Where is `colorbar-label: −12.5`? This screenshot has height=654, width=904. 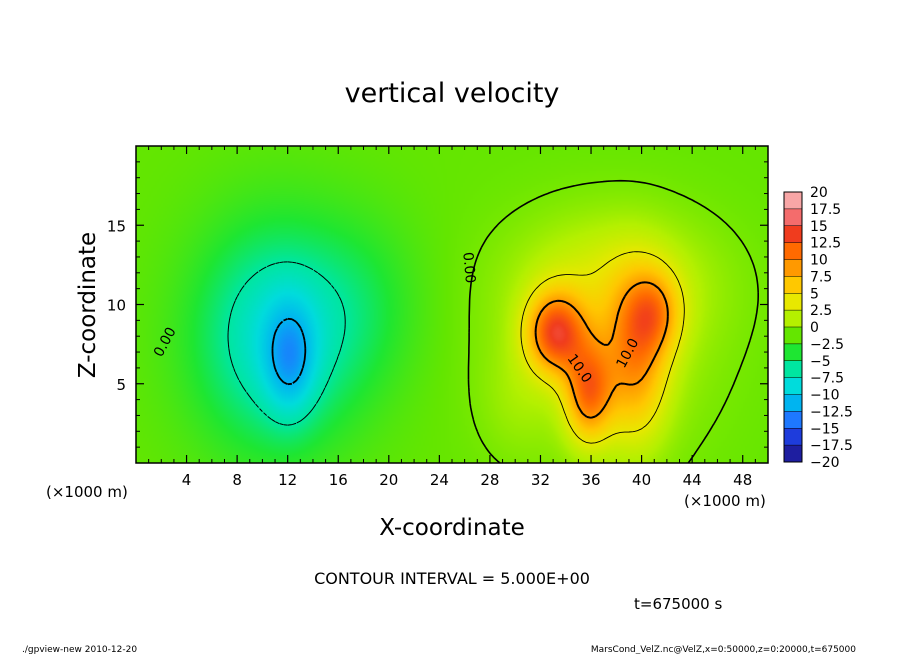 colorbar-label: −12.5 is located at coordinates (831, 412).